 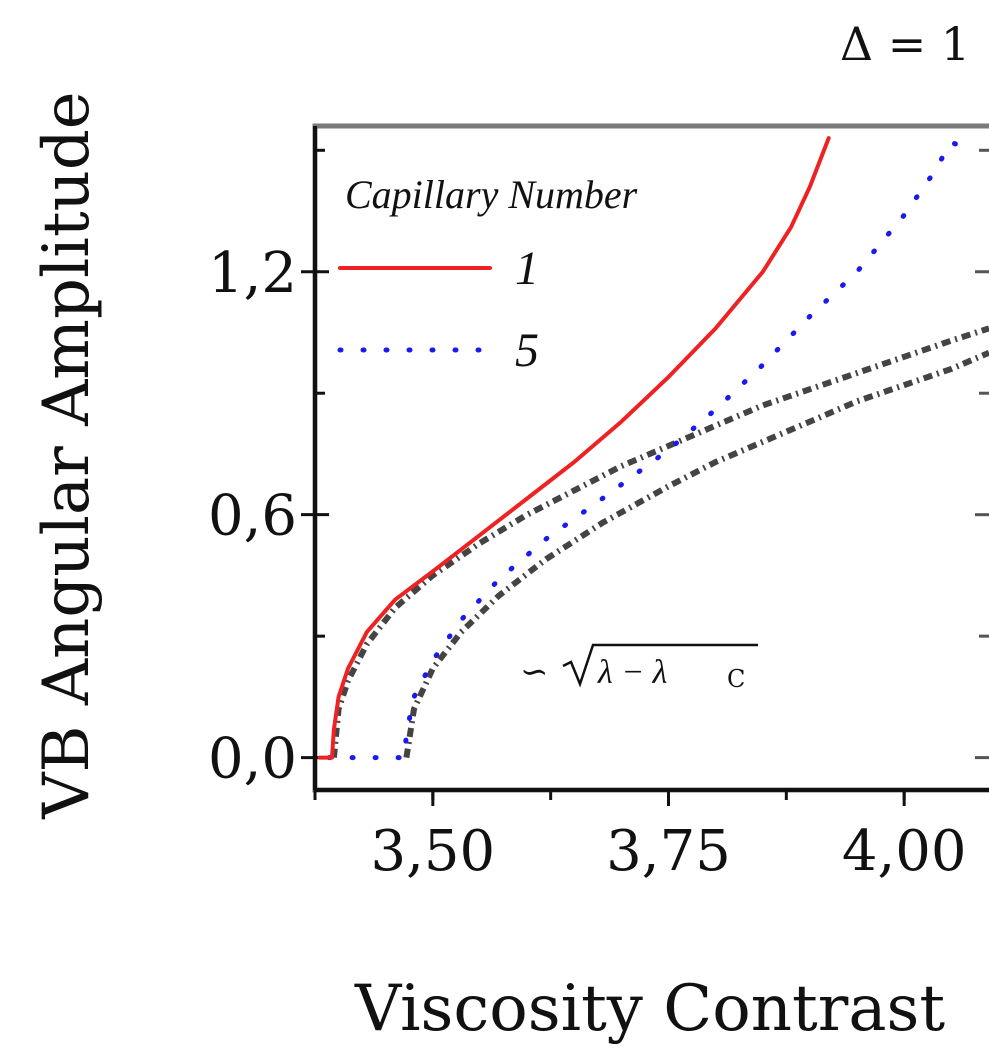 What do you see at coordinates (252, 273) in the screenshot?
I see `y-tick-label: 1,2` at bounding box center [252, 273].